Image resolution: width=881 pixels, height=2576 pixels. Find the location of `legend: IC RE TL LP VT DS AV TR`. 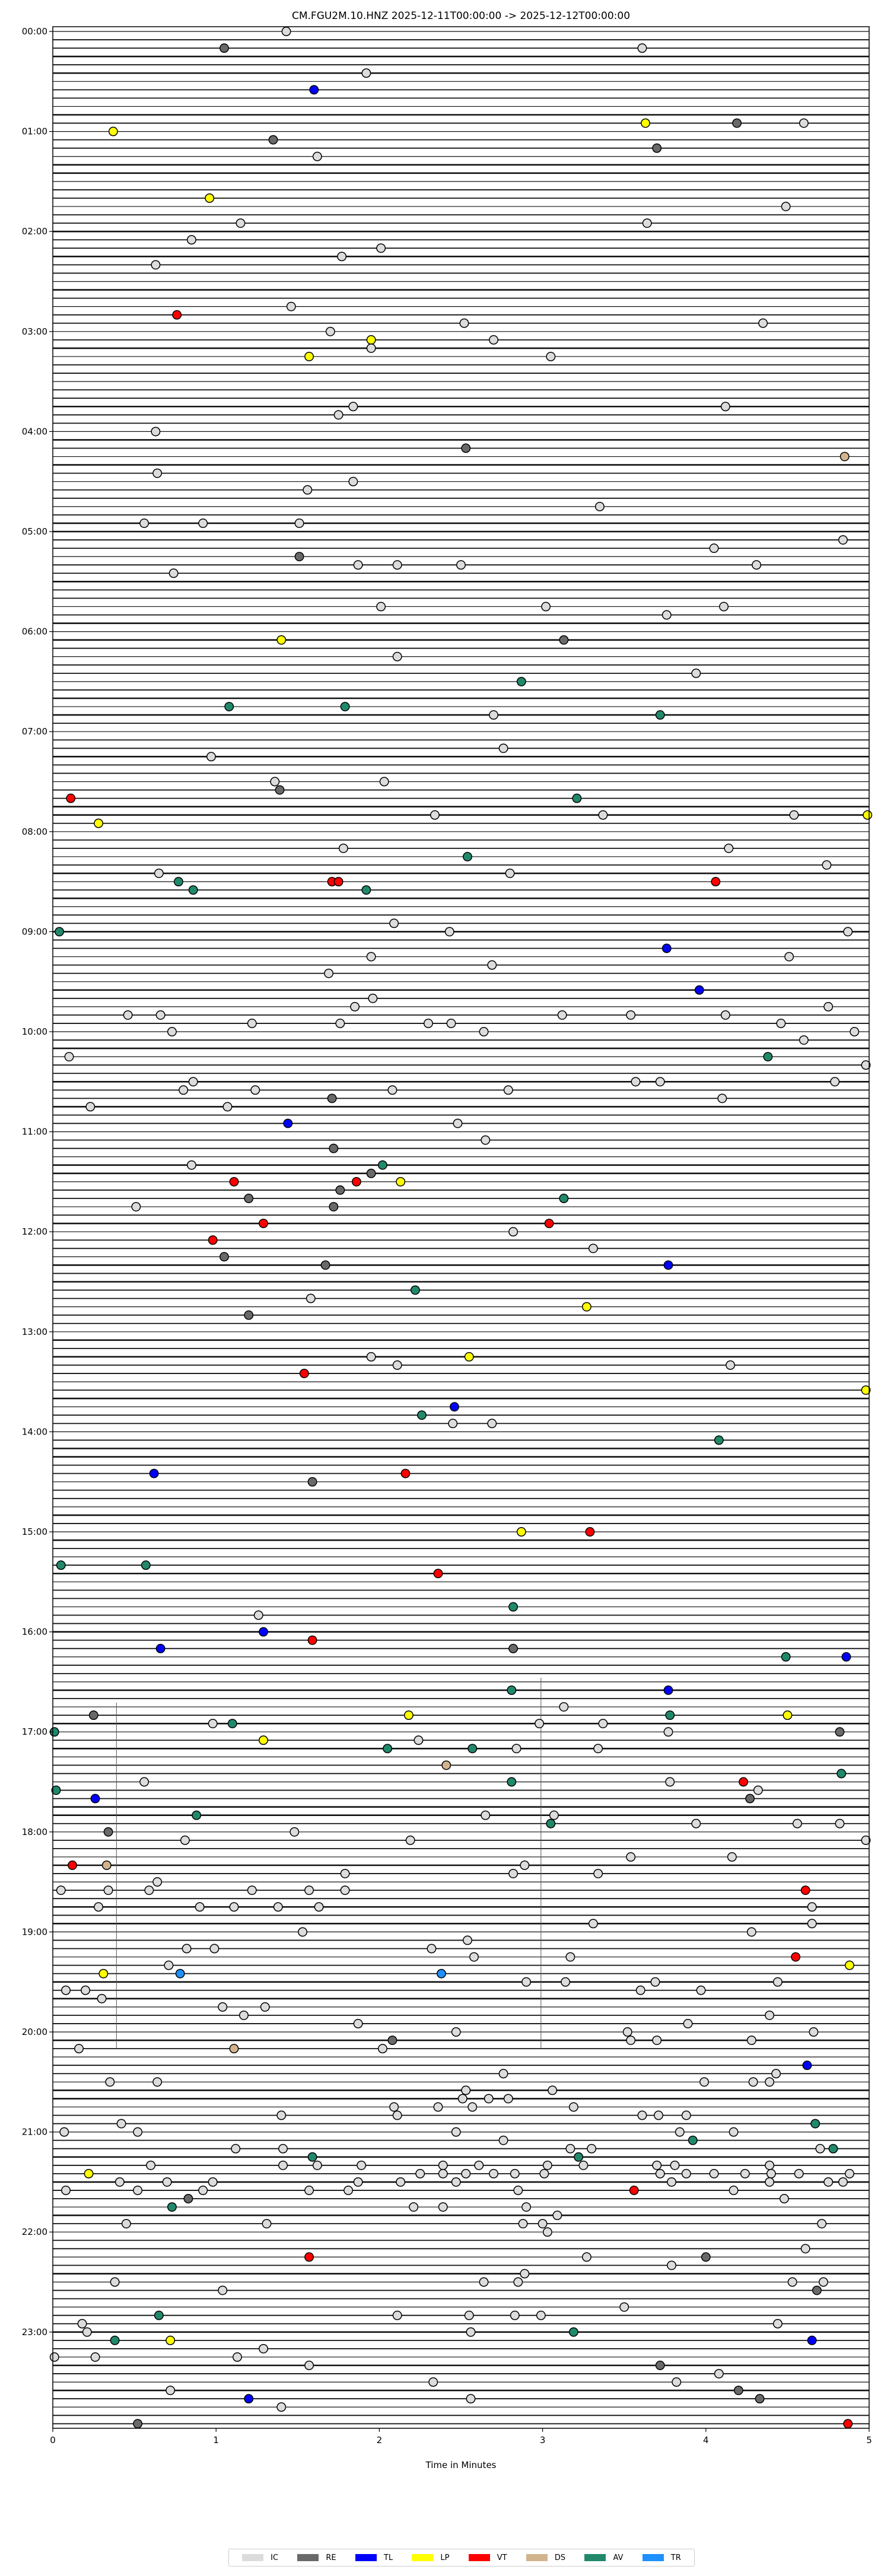

legend: IC RE TL LP VT DS AV TR is located at coordinates (462, 2558).